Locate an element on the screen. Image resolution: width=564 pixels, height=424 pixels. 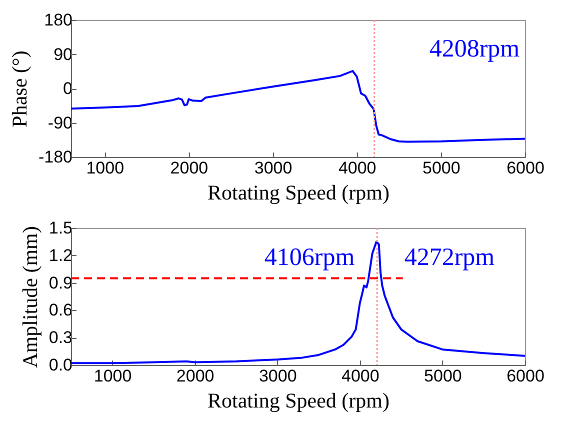
y-tick-label: 0.9 is located at coordinates (60, 282).